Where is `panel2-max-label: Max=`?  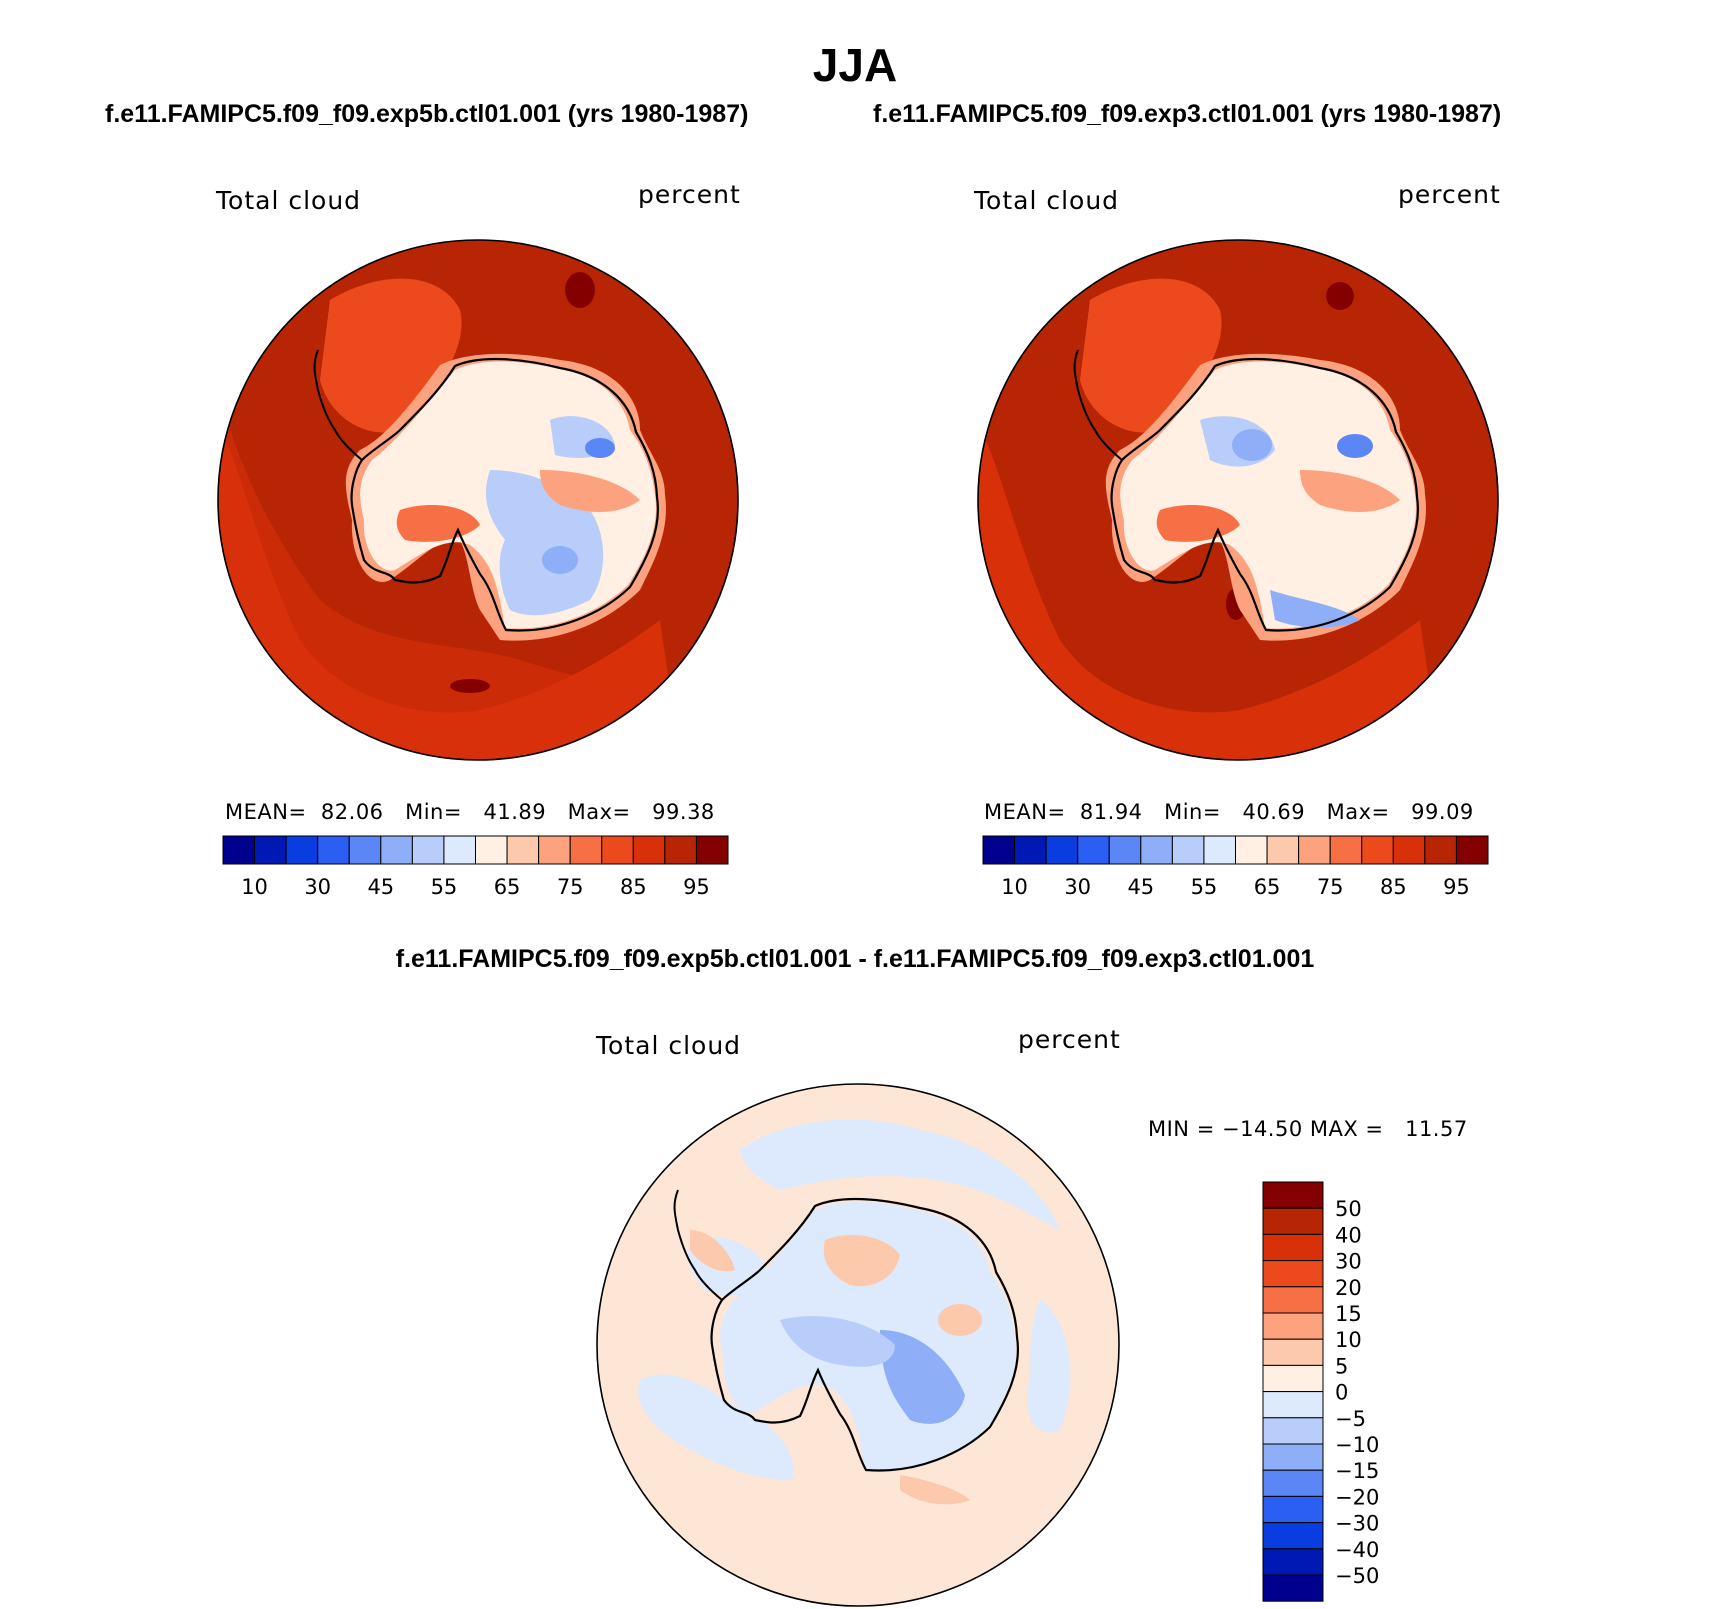
panel2-max-label: Max= is located at coordinates (1358, 812).